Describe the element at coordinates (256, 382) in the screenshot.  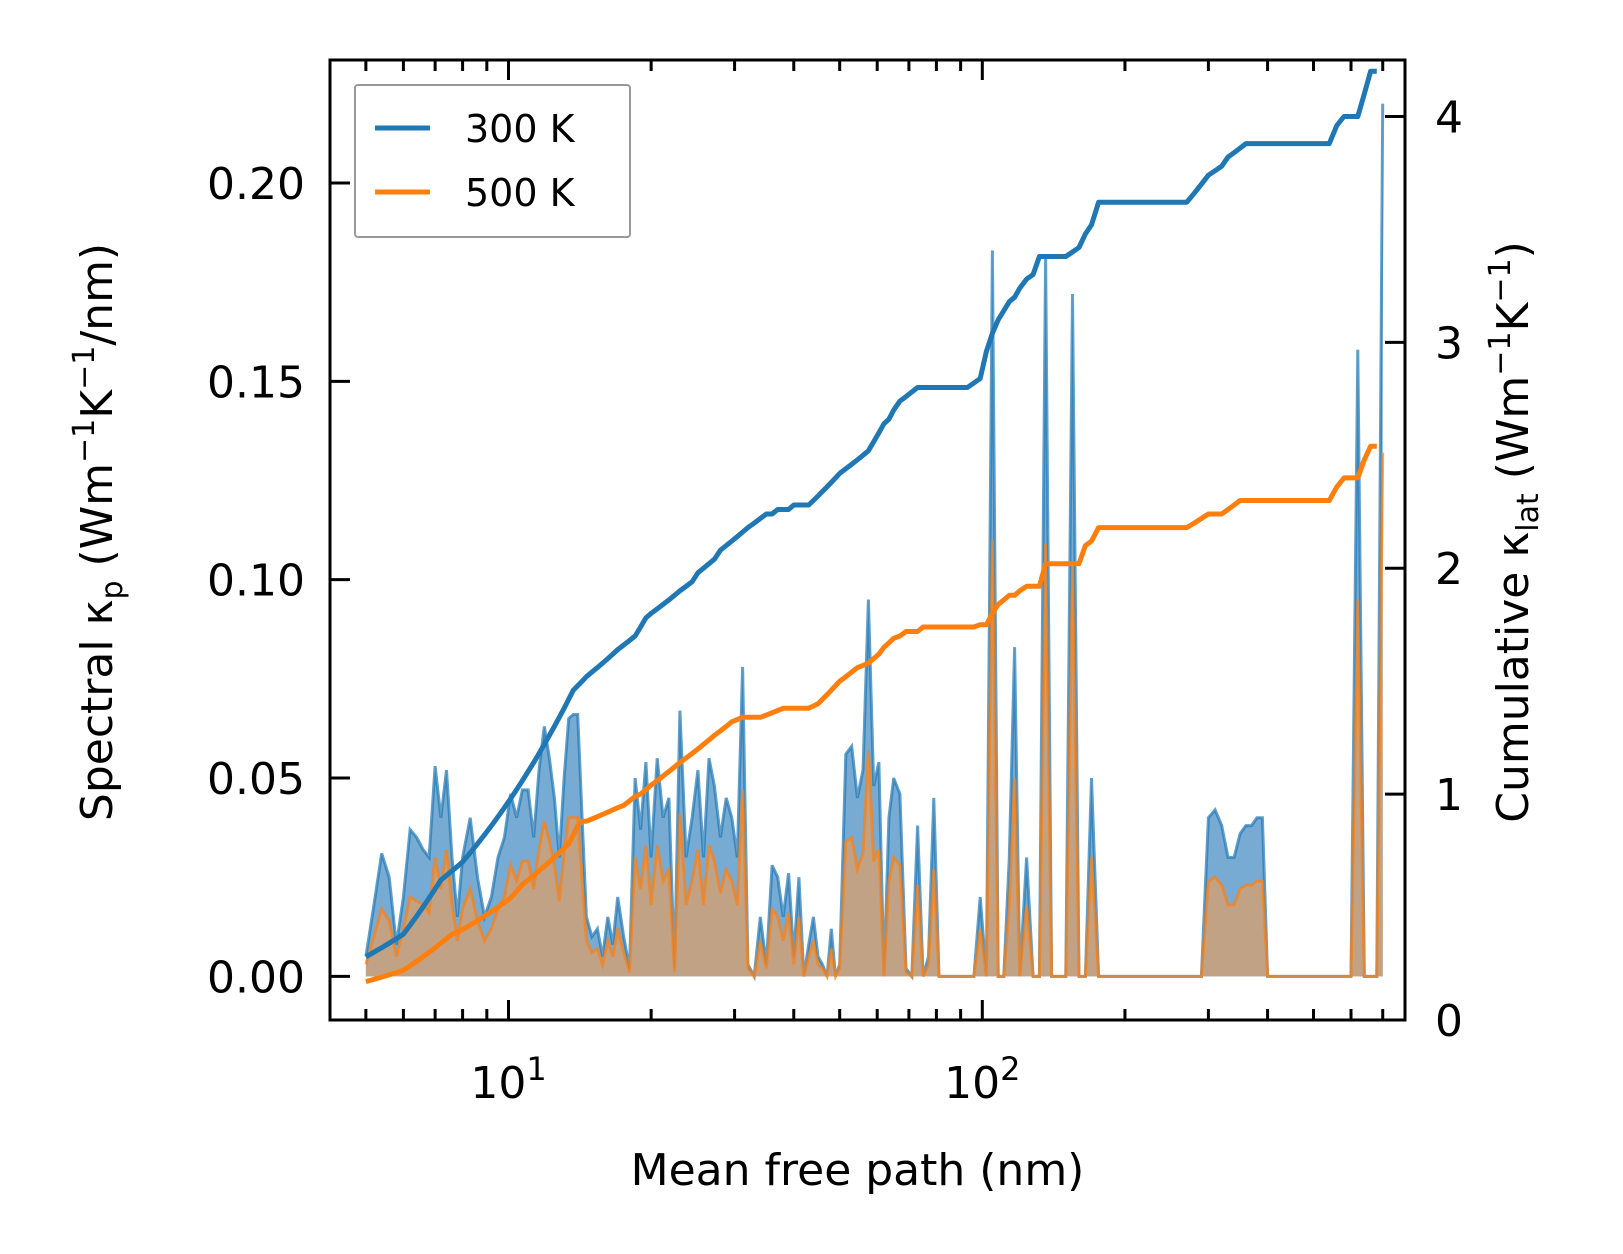
I see `y-left-tick-label: 0.15` at that location.